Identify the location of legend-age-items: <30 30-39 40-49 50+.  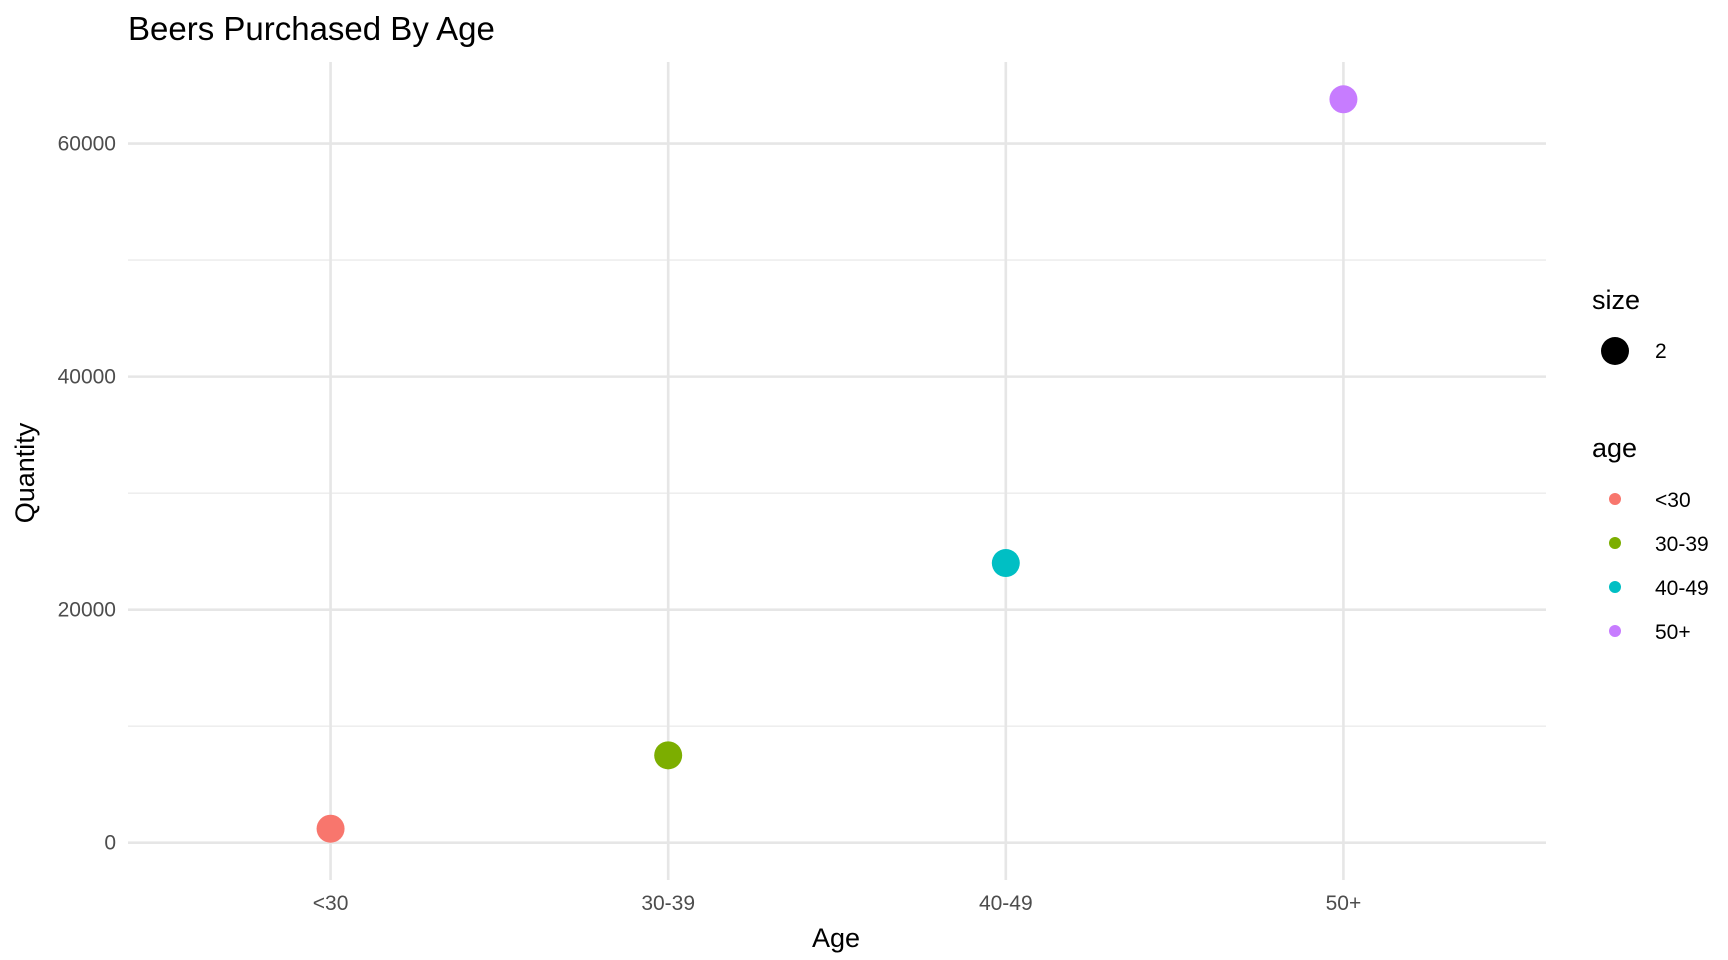
(1659, 566).